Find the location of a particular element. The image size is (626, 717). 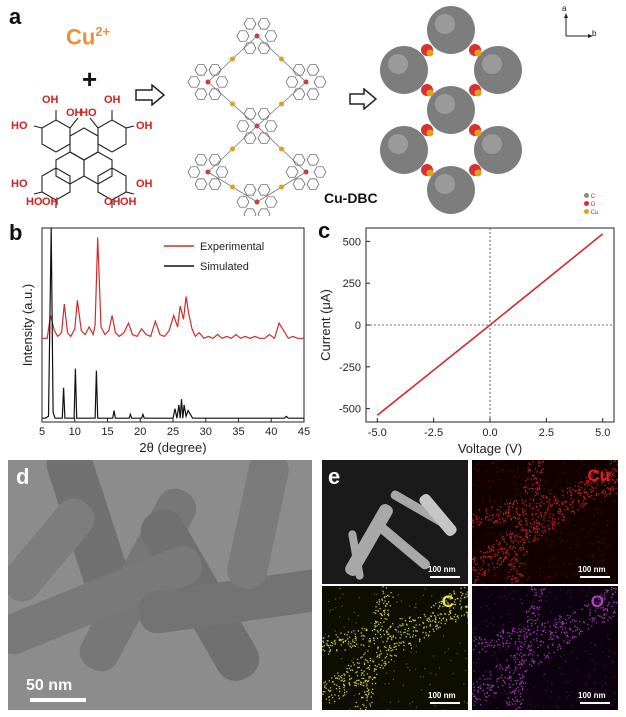

ligand-structure is located at coordinates (84, 159).